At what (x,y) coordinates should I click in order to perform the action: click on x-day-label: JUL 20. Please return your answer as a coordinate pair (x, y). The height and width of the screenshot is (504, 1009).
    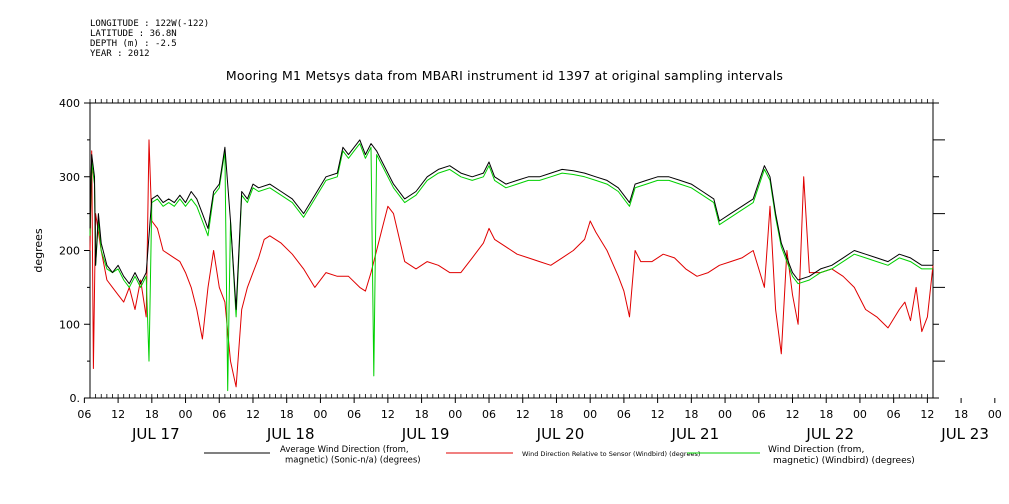
    Looking at the image, I should click on (560, 434).